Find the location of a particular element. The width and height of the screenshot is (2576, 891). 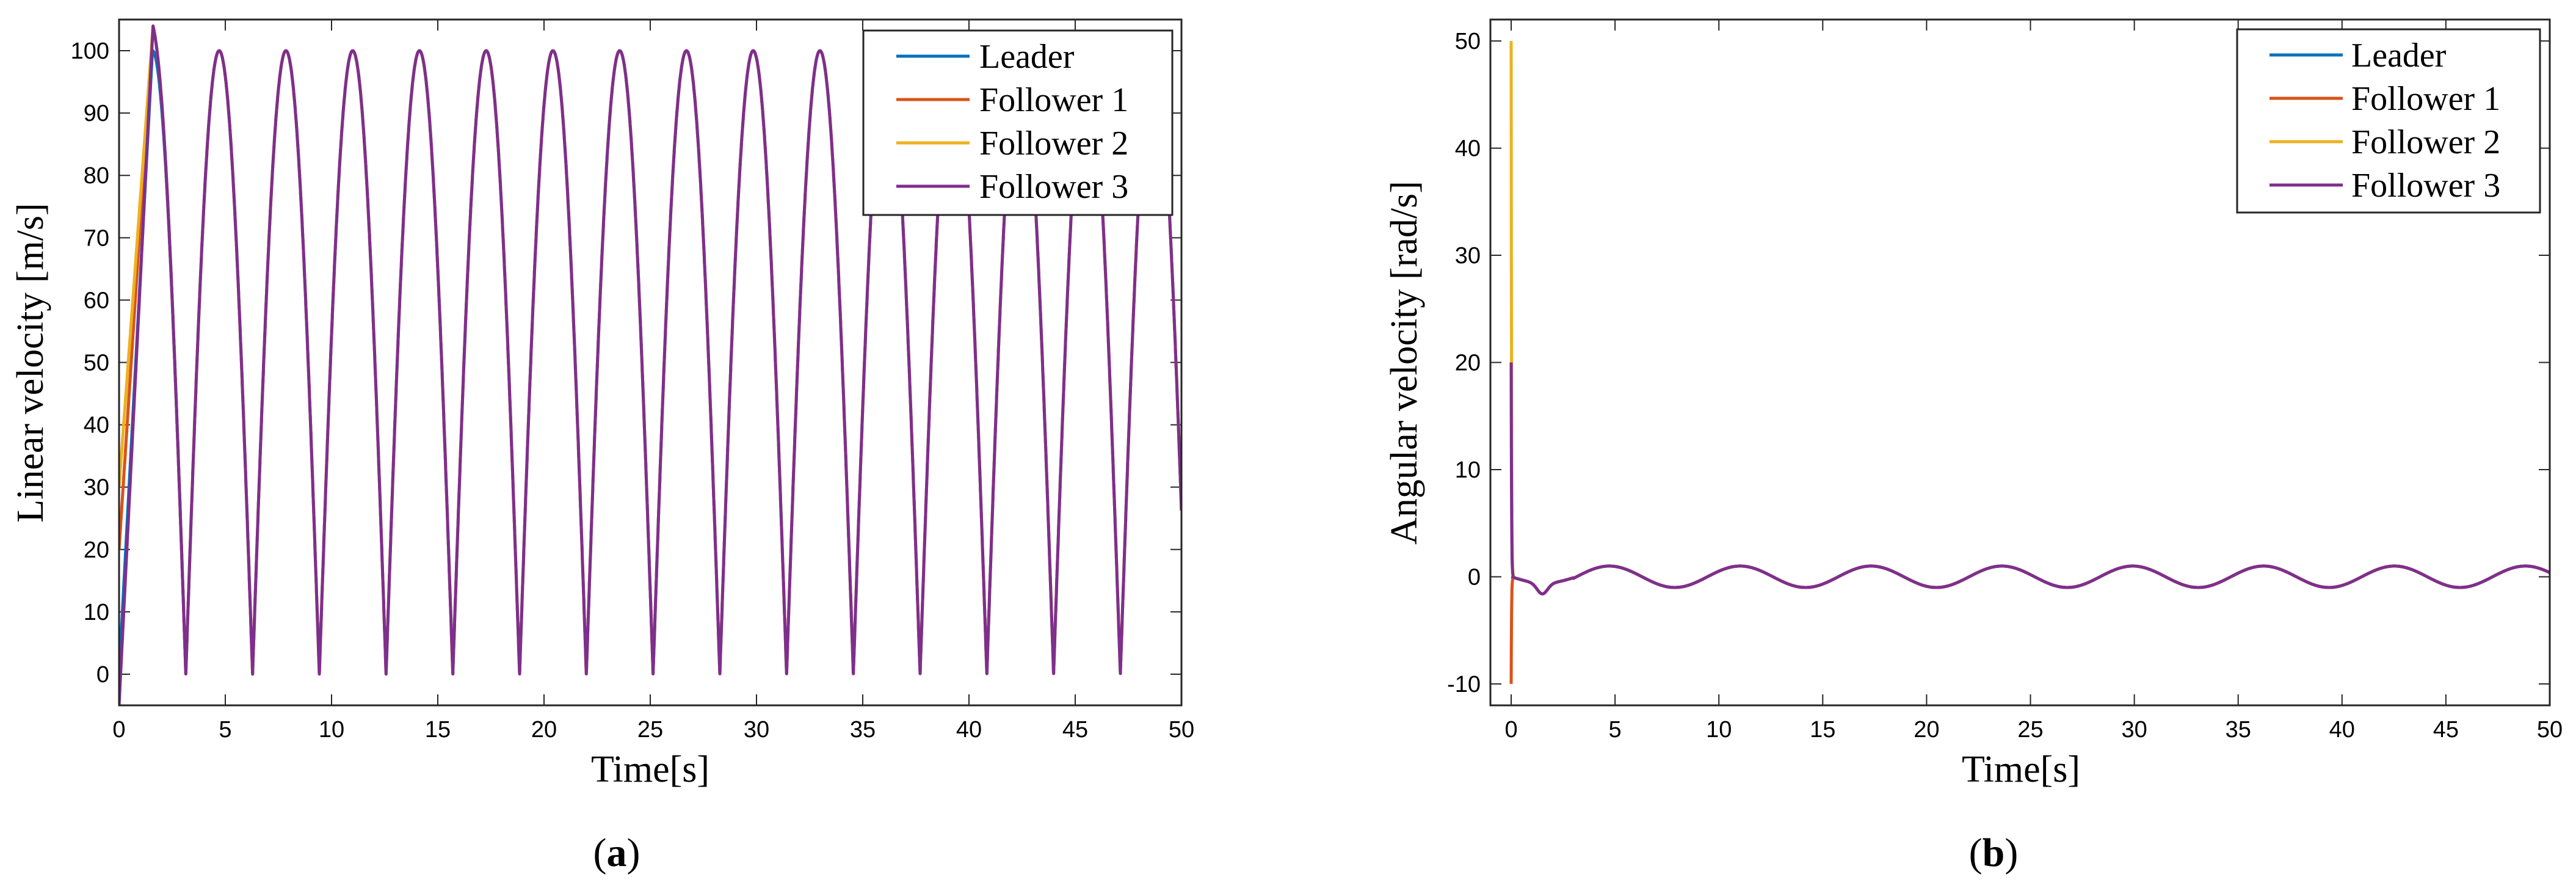

panel-a-y-tick-label: 60 is located at coordinates (96, 300).